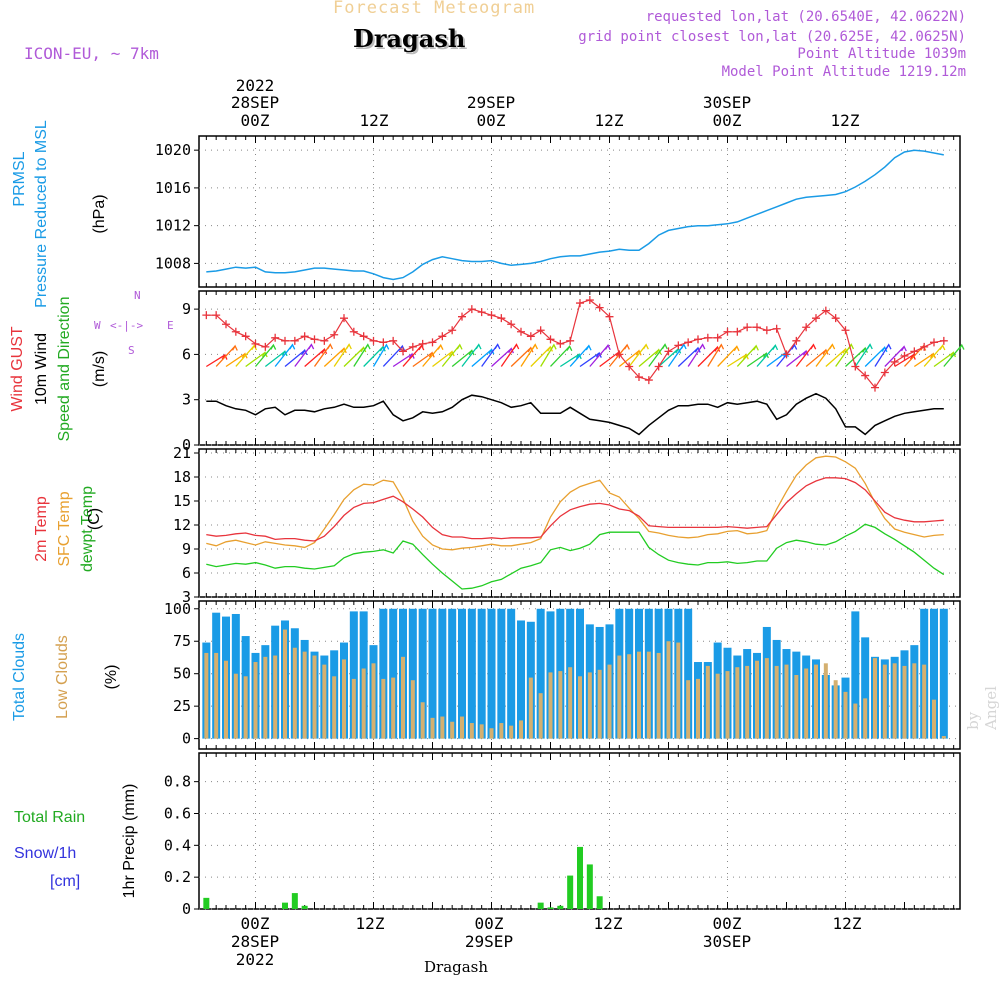 This screenshot has height=1000, width=1000. Describe the element at coordinates (575, 344) in the screenshot. I see `gust-line` at that location.